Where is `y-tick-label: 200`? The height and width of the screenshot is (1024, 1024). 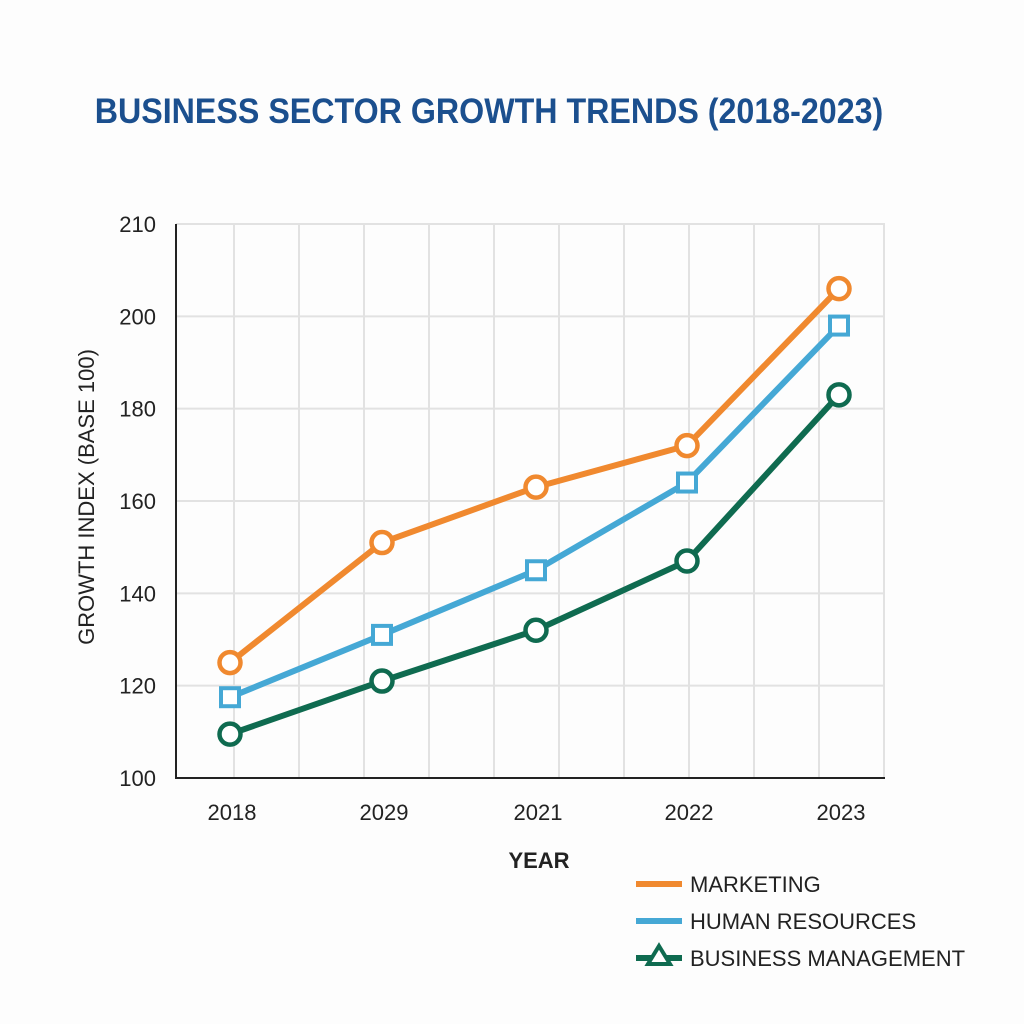 y-tick-label: 200 is located at coordinates (137, 316).